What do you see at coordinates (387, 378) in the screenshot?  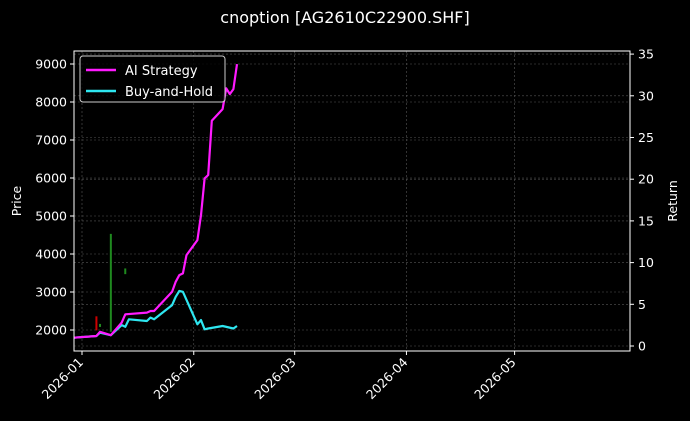 I see `x-tick-label: 2026-04` at bounding box center [387, 378].